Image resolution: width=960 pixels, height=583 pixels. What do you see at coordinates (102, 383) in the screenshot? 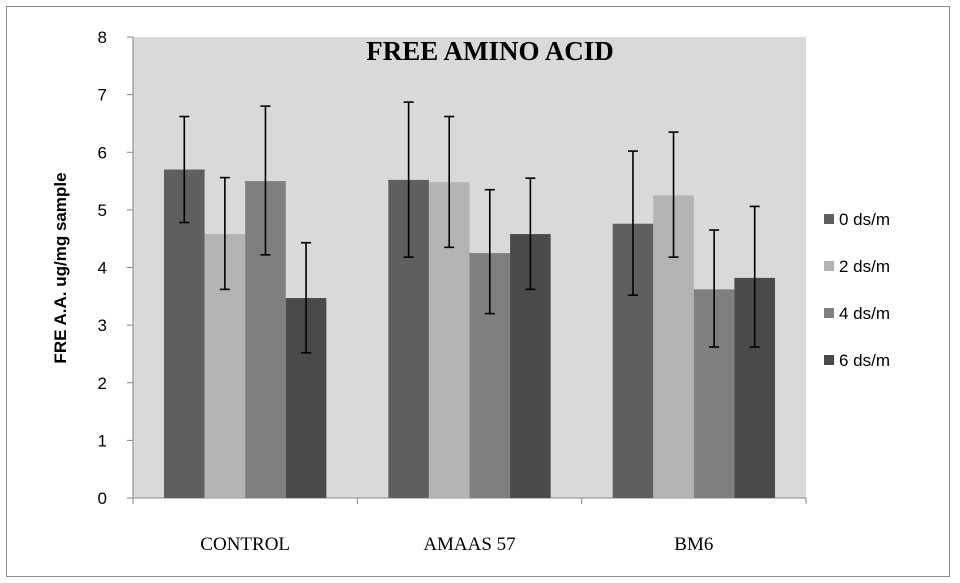
I see `y-tick-label: 2` at bounding box center [102, 383].